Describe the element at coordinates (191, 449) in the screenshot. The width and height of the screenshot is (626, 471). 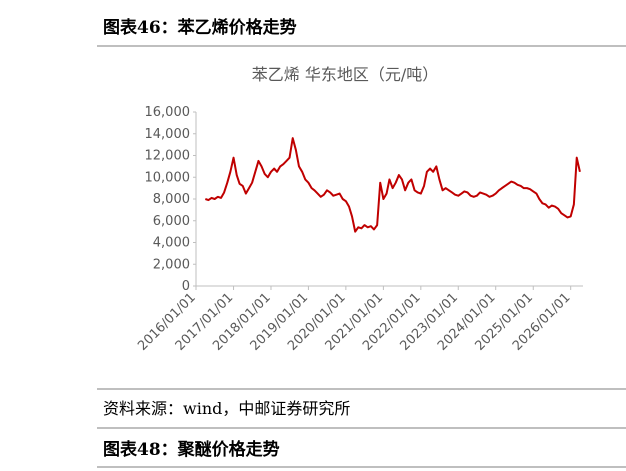
I see `figure-header: 图表48：聚醚价格走势` at that location.